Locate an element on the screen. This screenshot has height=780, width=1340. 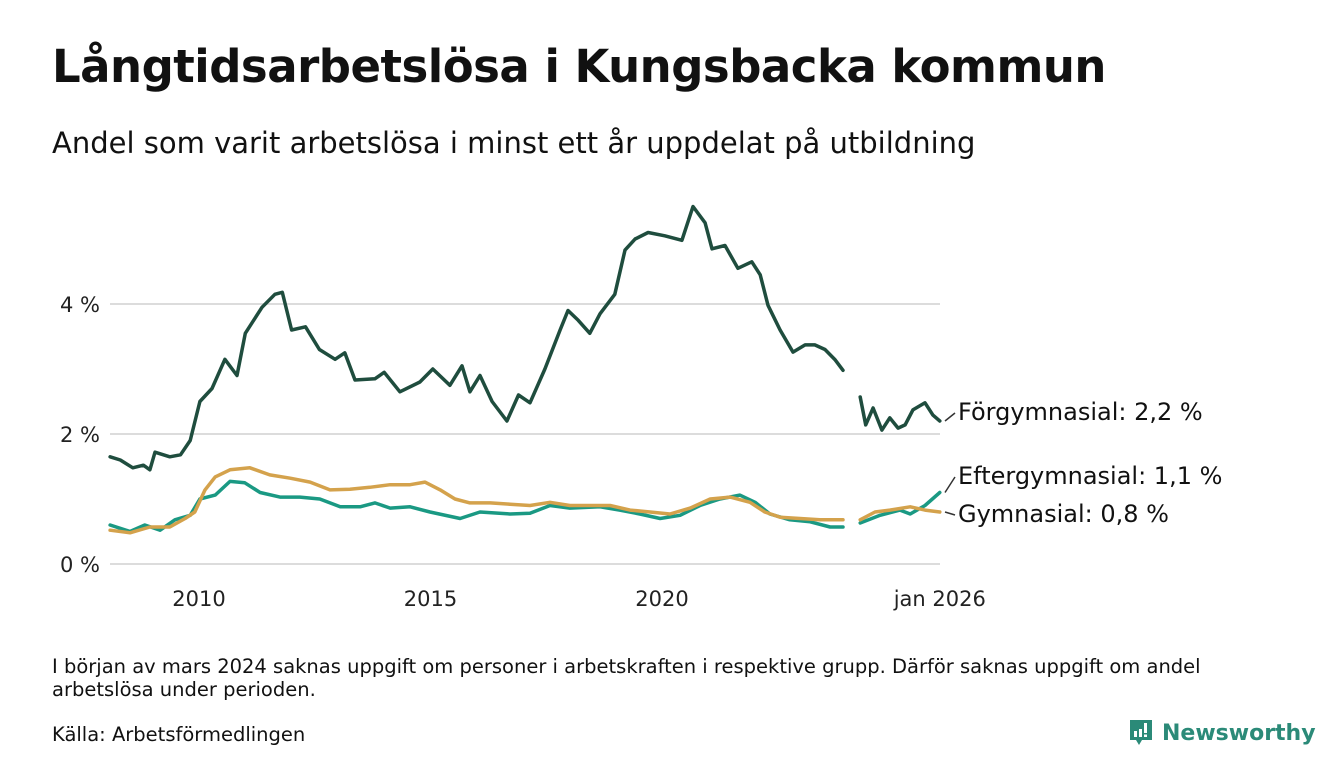
x-tick-label: 2020 is located at coordinates (661, 599).